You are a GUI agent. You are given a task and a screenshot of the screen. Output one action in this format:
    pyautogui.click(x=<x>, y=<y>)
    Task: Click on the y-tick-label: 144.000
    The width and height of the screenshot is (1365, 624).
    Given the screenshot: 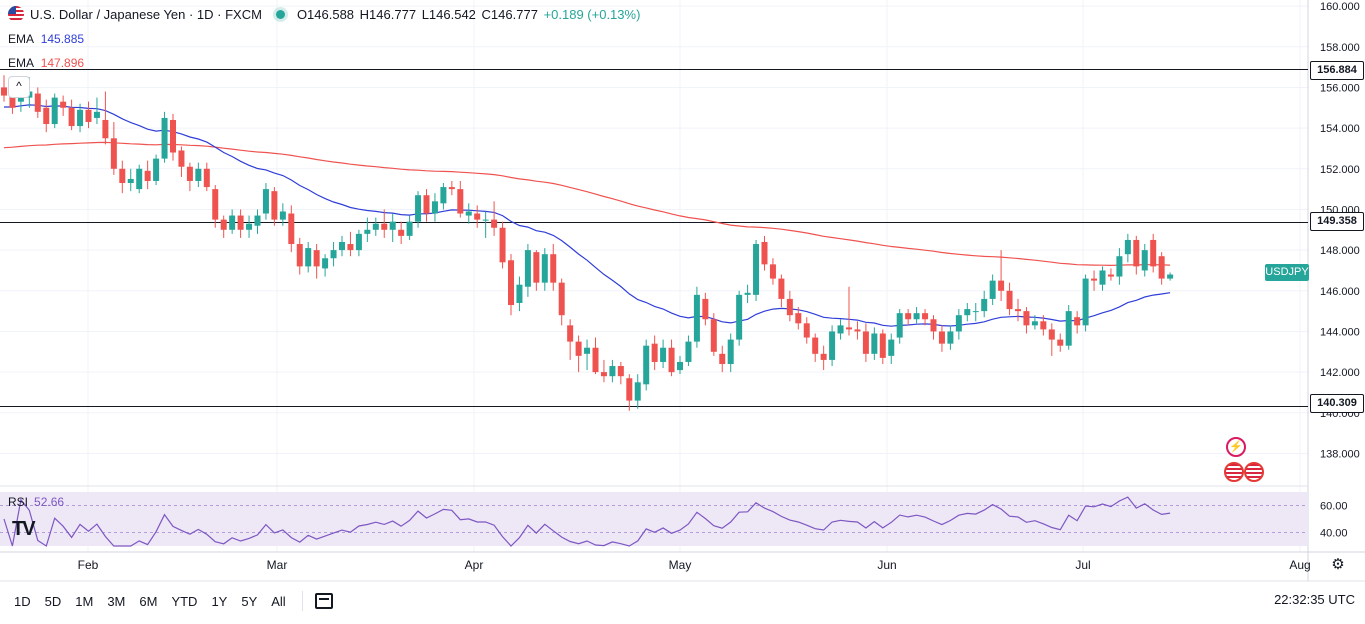 What is the action you would take?
    pyautogui.click(x=1340, y=332)
    